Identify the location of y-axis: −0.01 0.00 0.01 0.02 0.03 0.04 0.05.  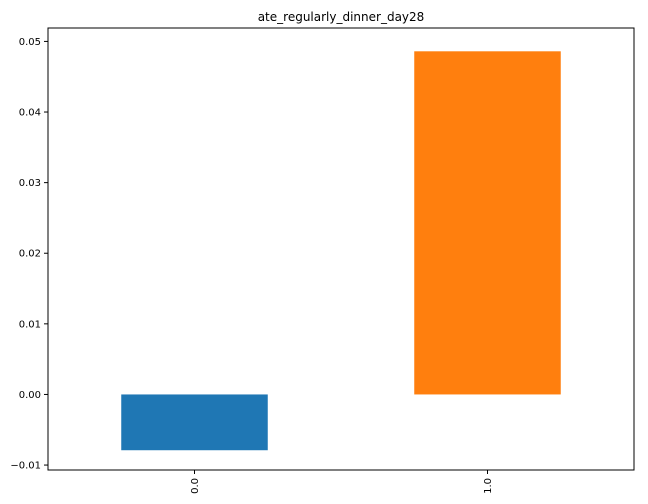
(29, 254).